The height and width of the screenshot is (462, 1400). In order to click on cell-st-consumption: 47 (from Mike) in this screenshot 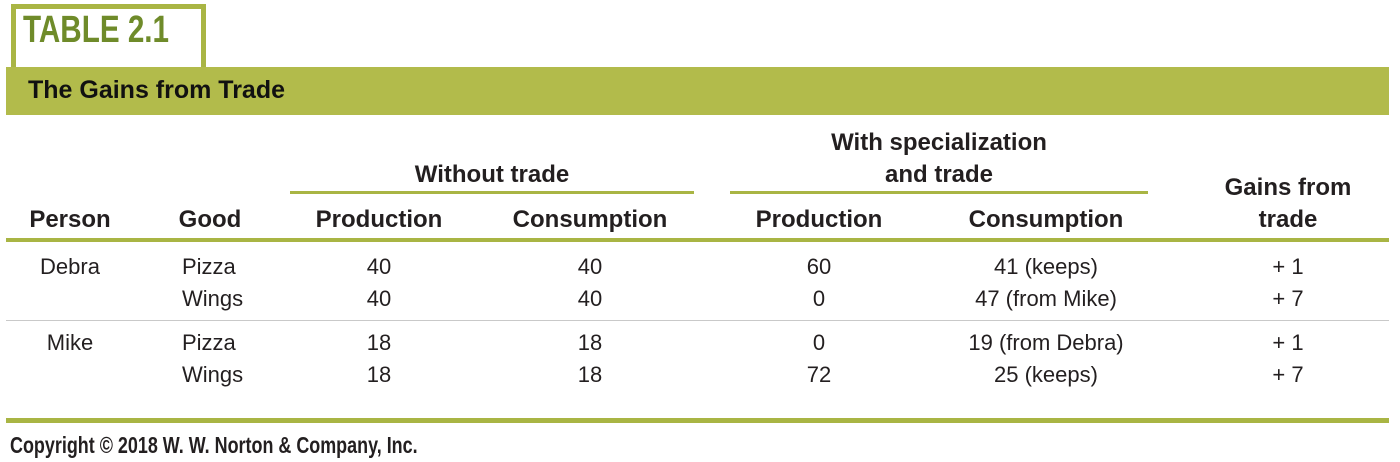, I will do `click(1046, 298)`.